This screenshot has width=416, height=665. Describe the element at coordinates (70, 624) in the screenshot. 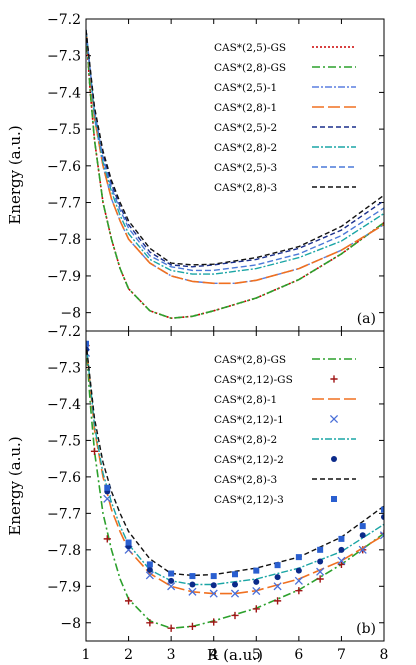

I see `y-tick-label: −8` at that location.